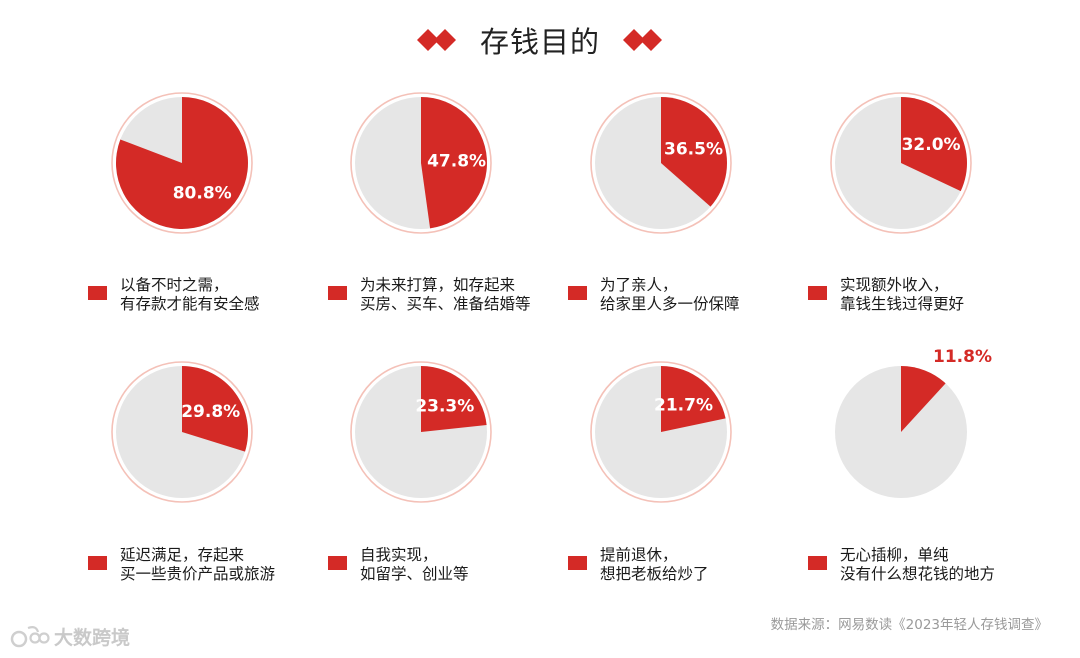 The width and height of the screenshot is (1080, 658). I want to click on legend-line: 以备不时之需，, so click(174, 285).